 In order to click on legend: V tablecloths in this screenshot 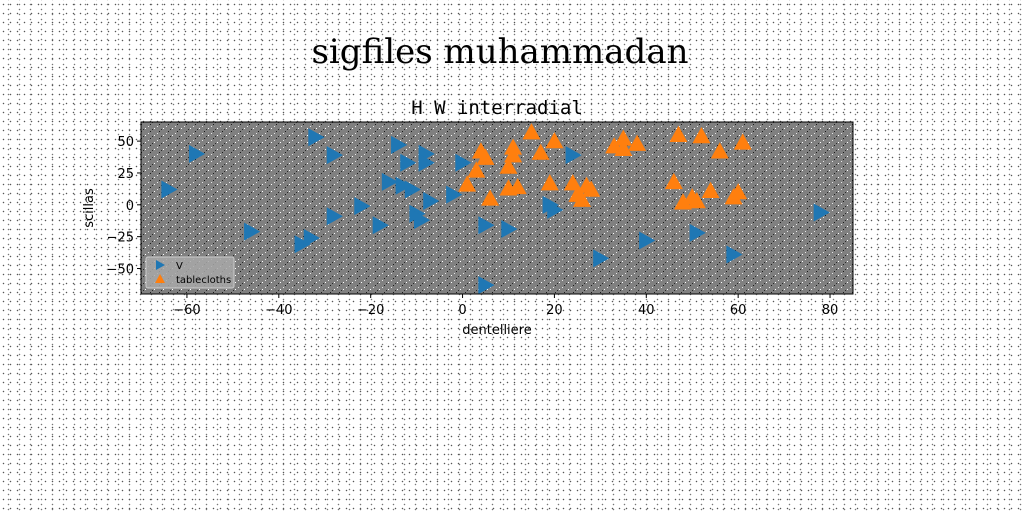, I will do `click(190, 272)`.